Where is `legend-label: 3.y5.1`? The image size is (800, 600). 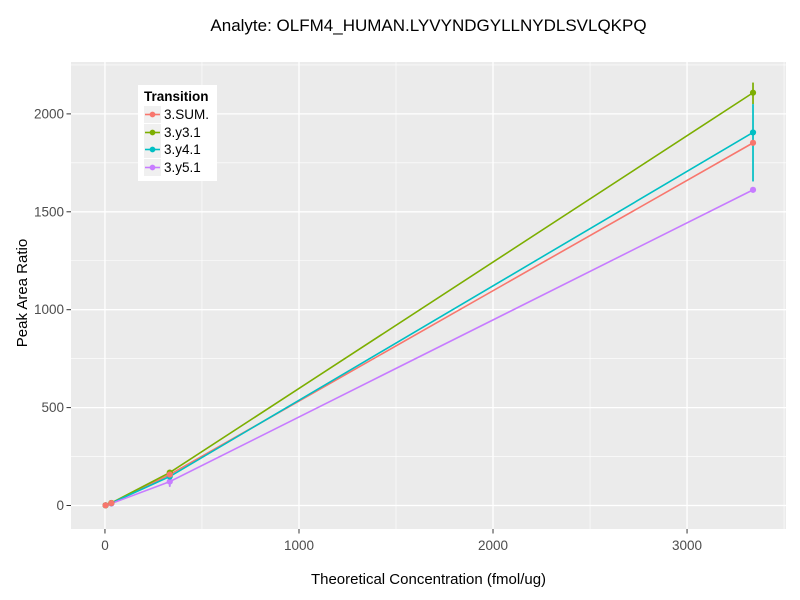 legend-label: 3.y5.1 is located at coordinates (182, 167).